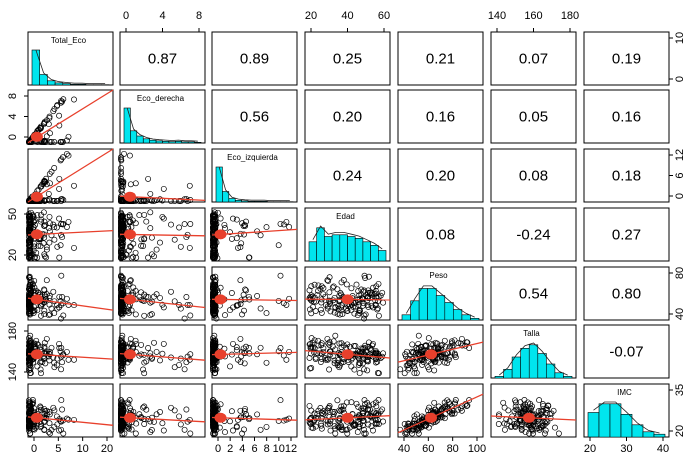  Describe the element at coordinates (680, 273) in the screenshot. I see `right-tick-label: 80` at that location.